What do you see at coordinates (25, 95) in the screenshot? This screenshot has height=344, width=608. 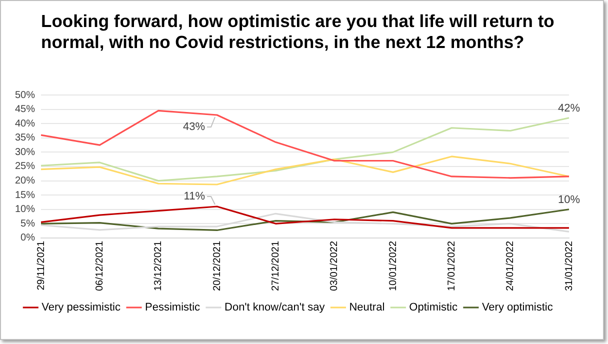 I see `y-tick-label: 50%` at bounding box center [25, 95].